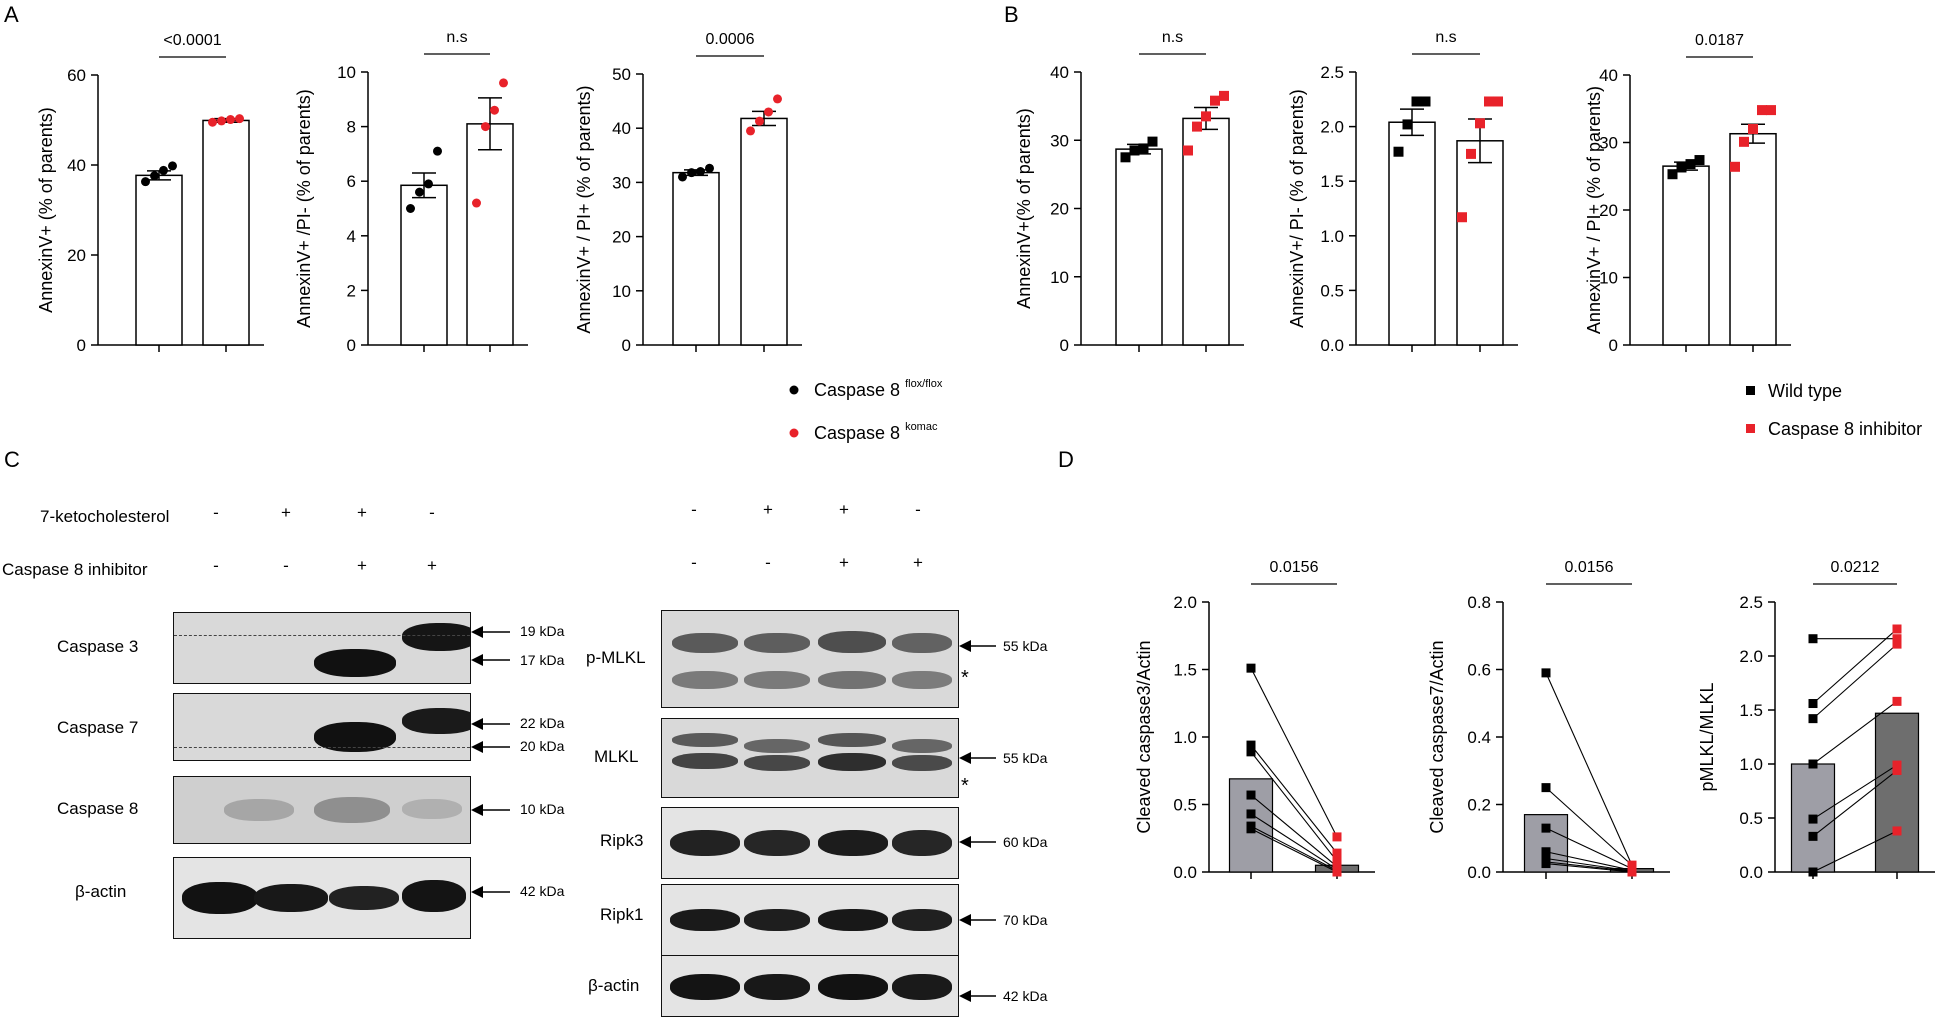 This screenshot has height=1019, width=1949. Describe the element at coordinates (694, 509) in the screenshot. I see `sign-keto-right-1: -` at that location.